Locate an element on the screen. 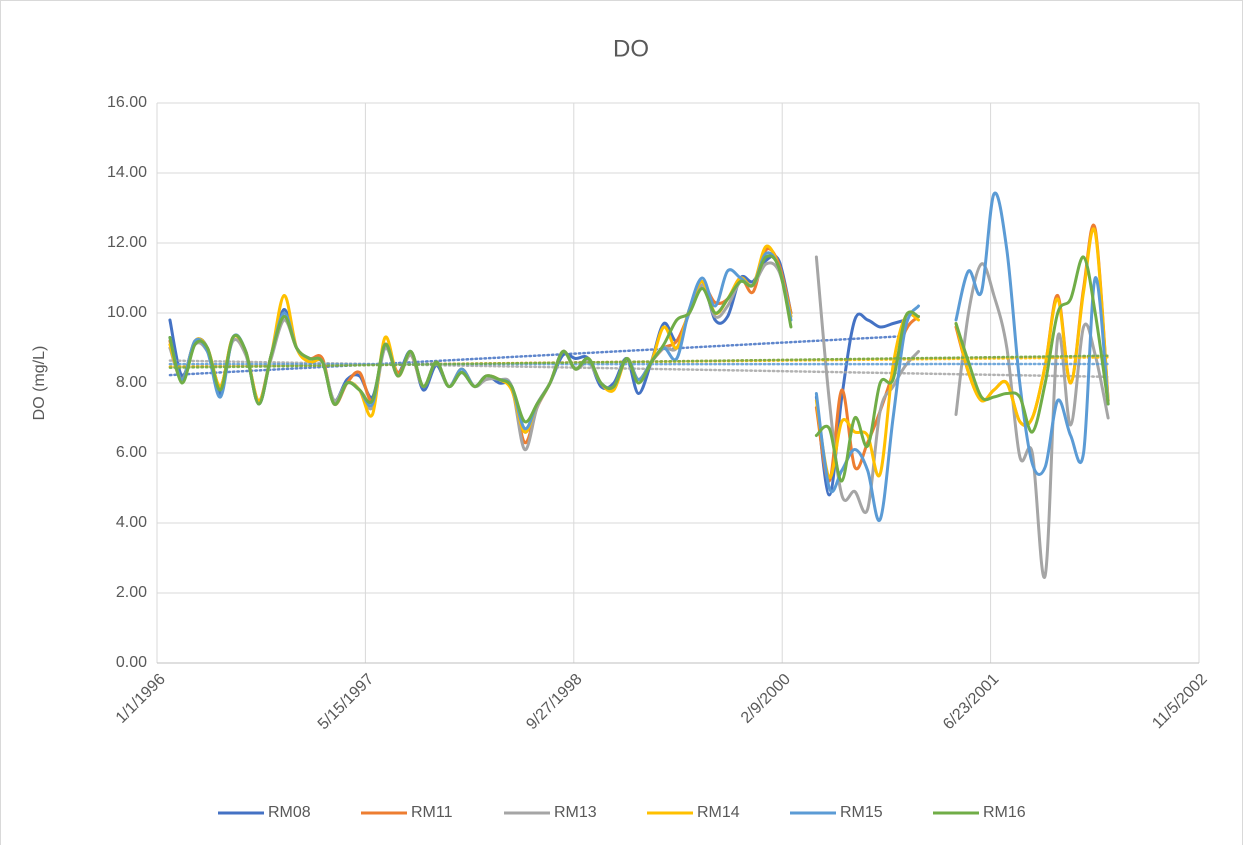 The width and height of the screenshot is (1244, 845). legend-label: RM08 is located at coordinates (289, 812).